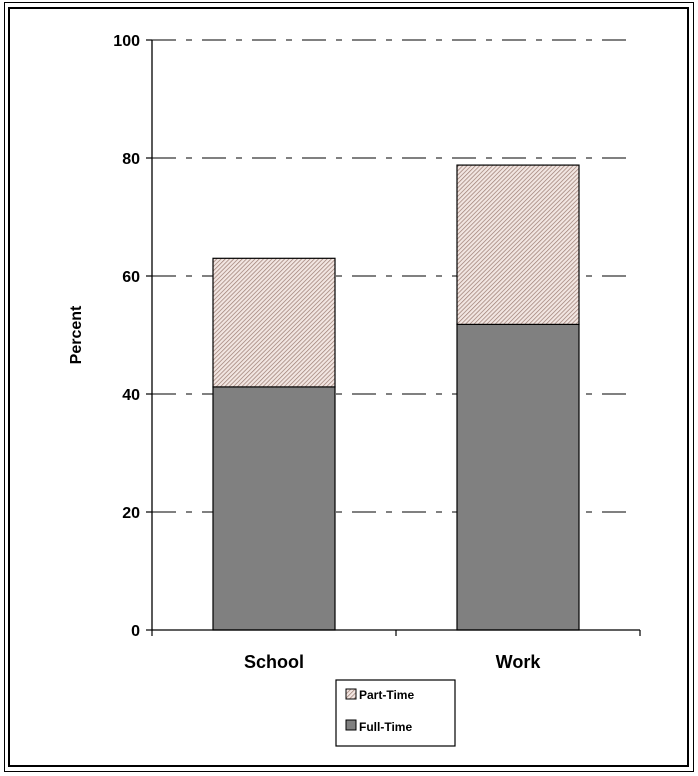 This screenshot has height=776, width=698. I want to click on legend-swatch-full-time, so click(351, 725).